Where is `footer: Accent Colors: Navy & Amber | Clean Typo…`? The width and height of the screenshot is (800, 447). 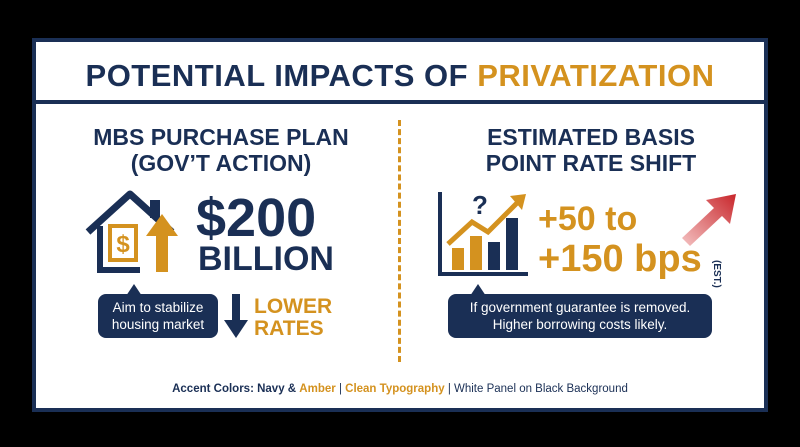 footer: Accent Colors: Navy & Amber | Clean Typo… is located at coordinates (400, 389).